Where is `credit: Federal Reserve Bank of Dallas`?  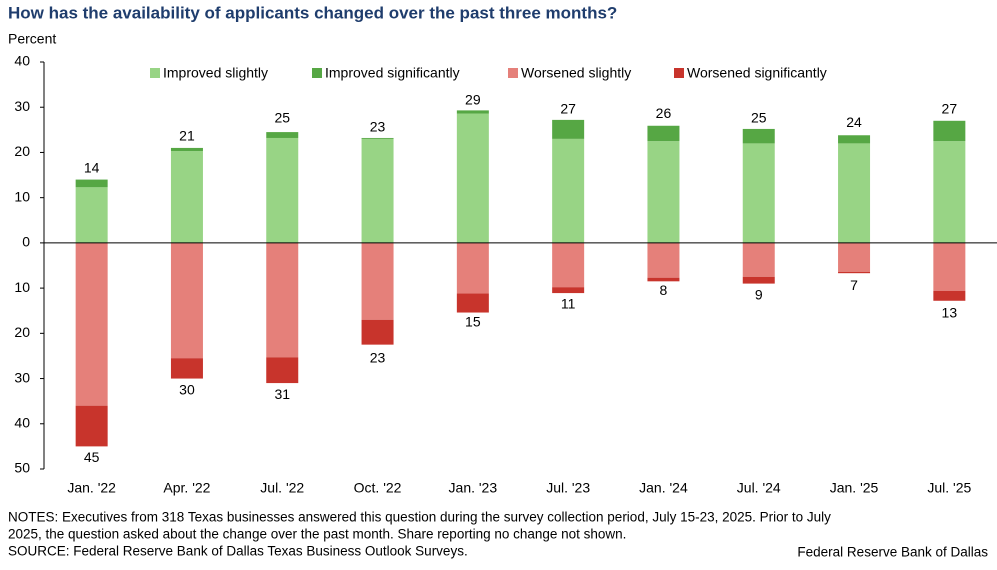 credit: Federal Reserve Bank of Dallas is located at coordinates (892, 552).